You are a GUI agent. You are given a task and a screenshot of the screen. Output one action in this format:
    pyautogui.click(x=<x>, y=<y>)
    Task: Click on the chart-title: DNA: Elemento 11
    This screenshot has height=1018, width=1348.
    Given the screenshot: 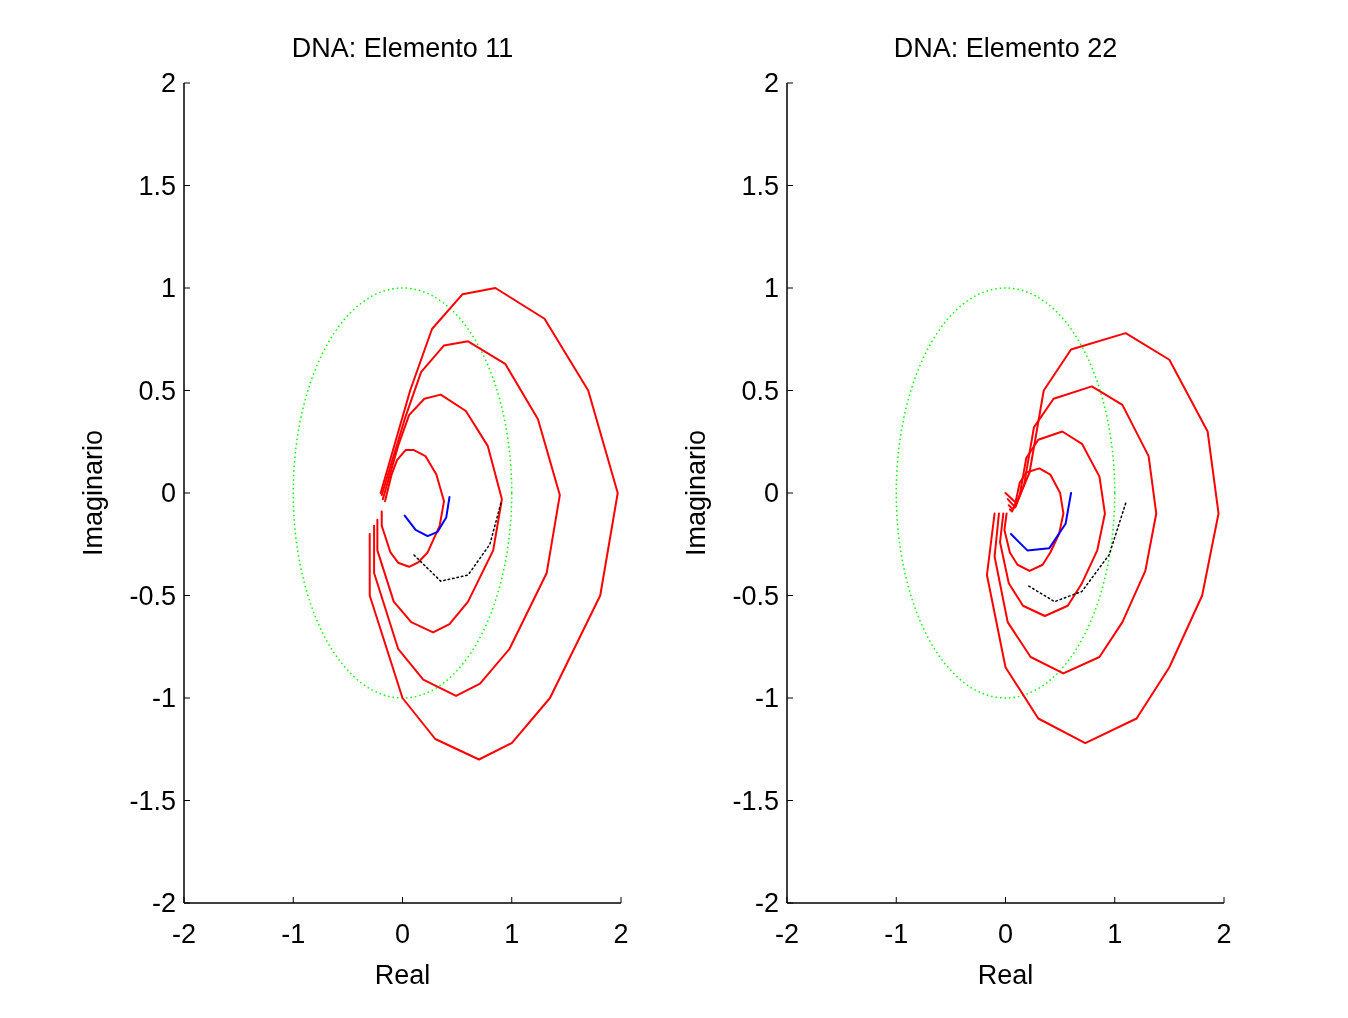 What is the action you would take?
    pyautogui.click(x=402, y=48)
    